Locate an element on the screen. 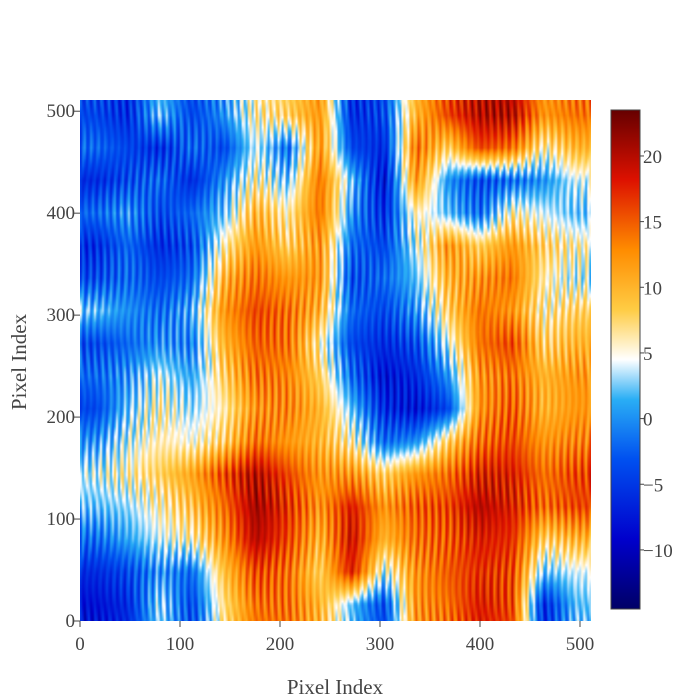 Image resolution: width=700 pixels, height=700 pixels. colorbar-tick-label: 15 is located at coordinates (652, 223).